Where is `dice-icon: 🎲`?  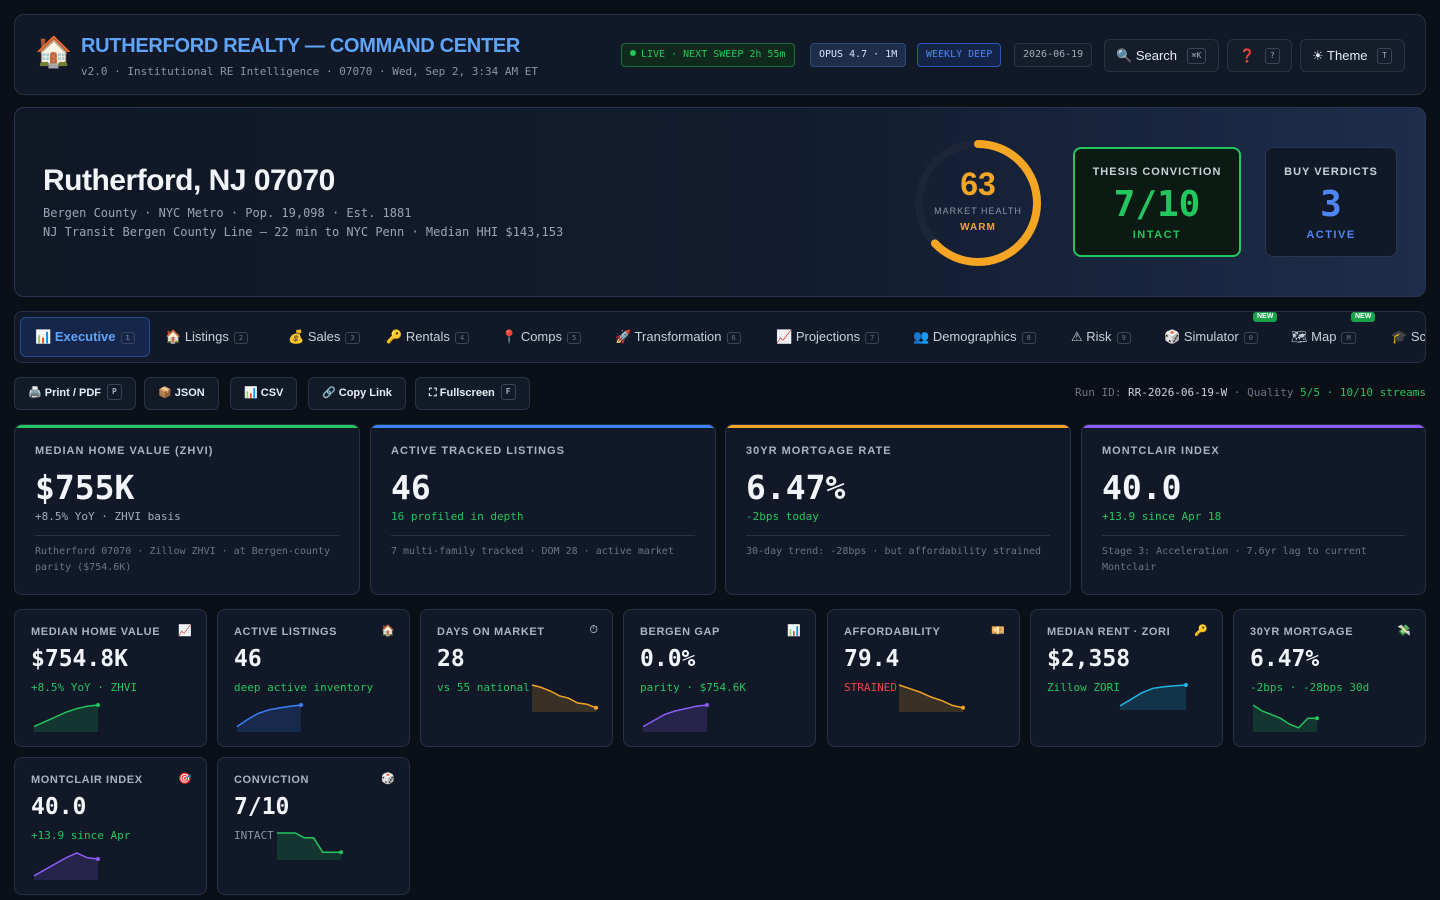
dice-icon: 🎲 is located at coordinates (388, 779).